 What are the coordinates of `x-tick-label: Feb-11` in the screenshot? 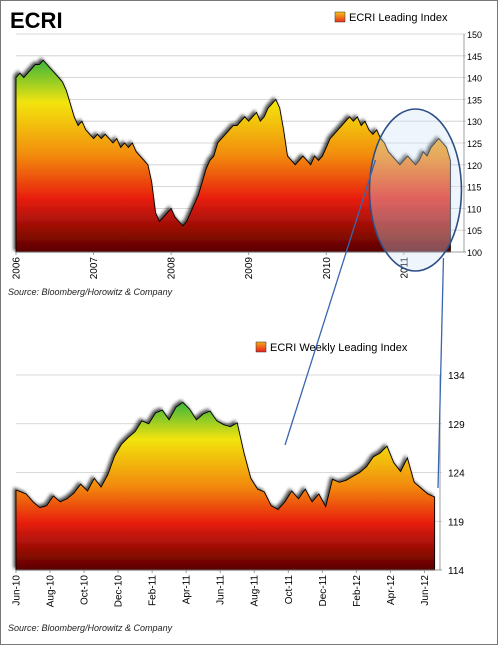 It's located at (153, 590).